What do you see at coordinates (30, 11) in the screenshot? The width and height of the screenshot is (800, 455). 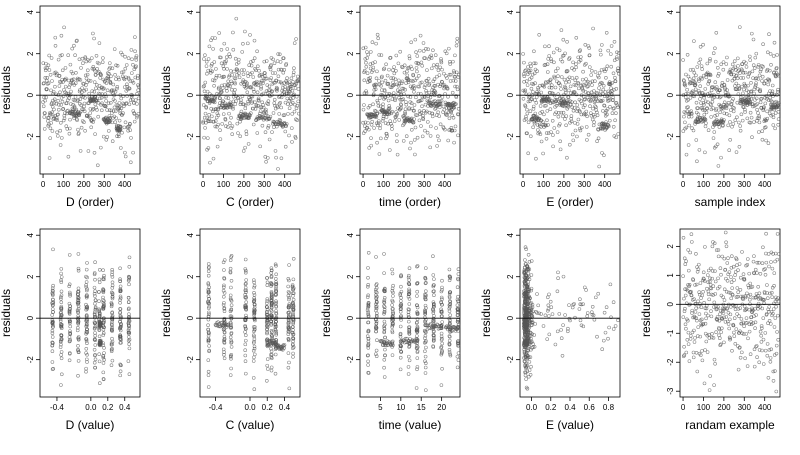 I see `y-tick-label: 4` at bounding box center [30, 11].